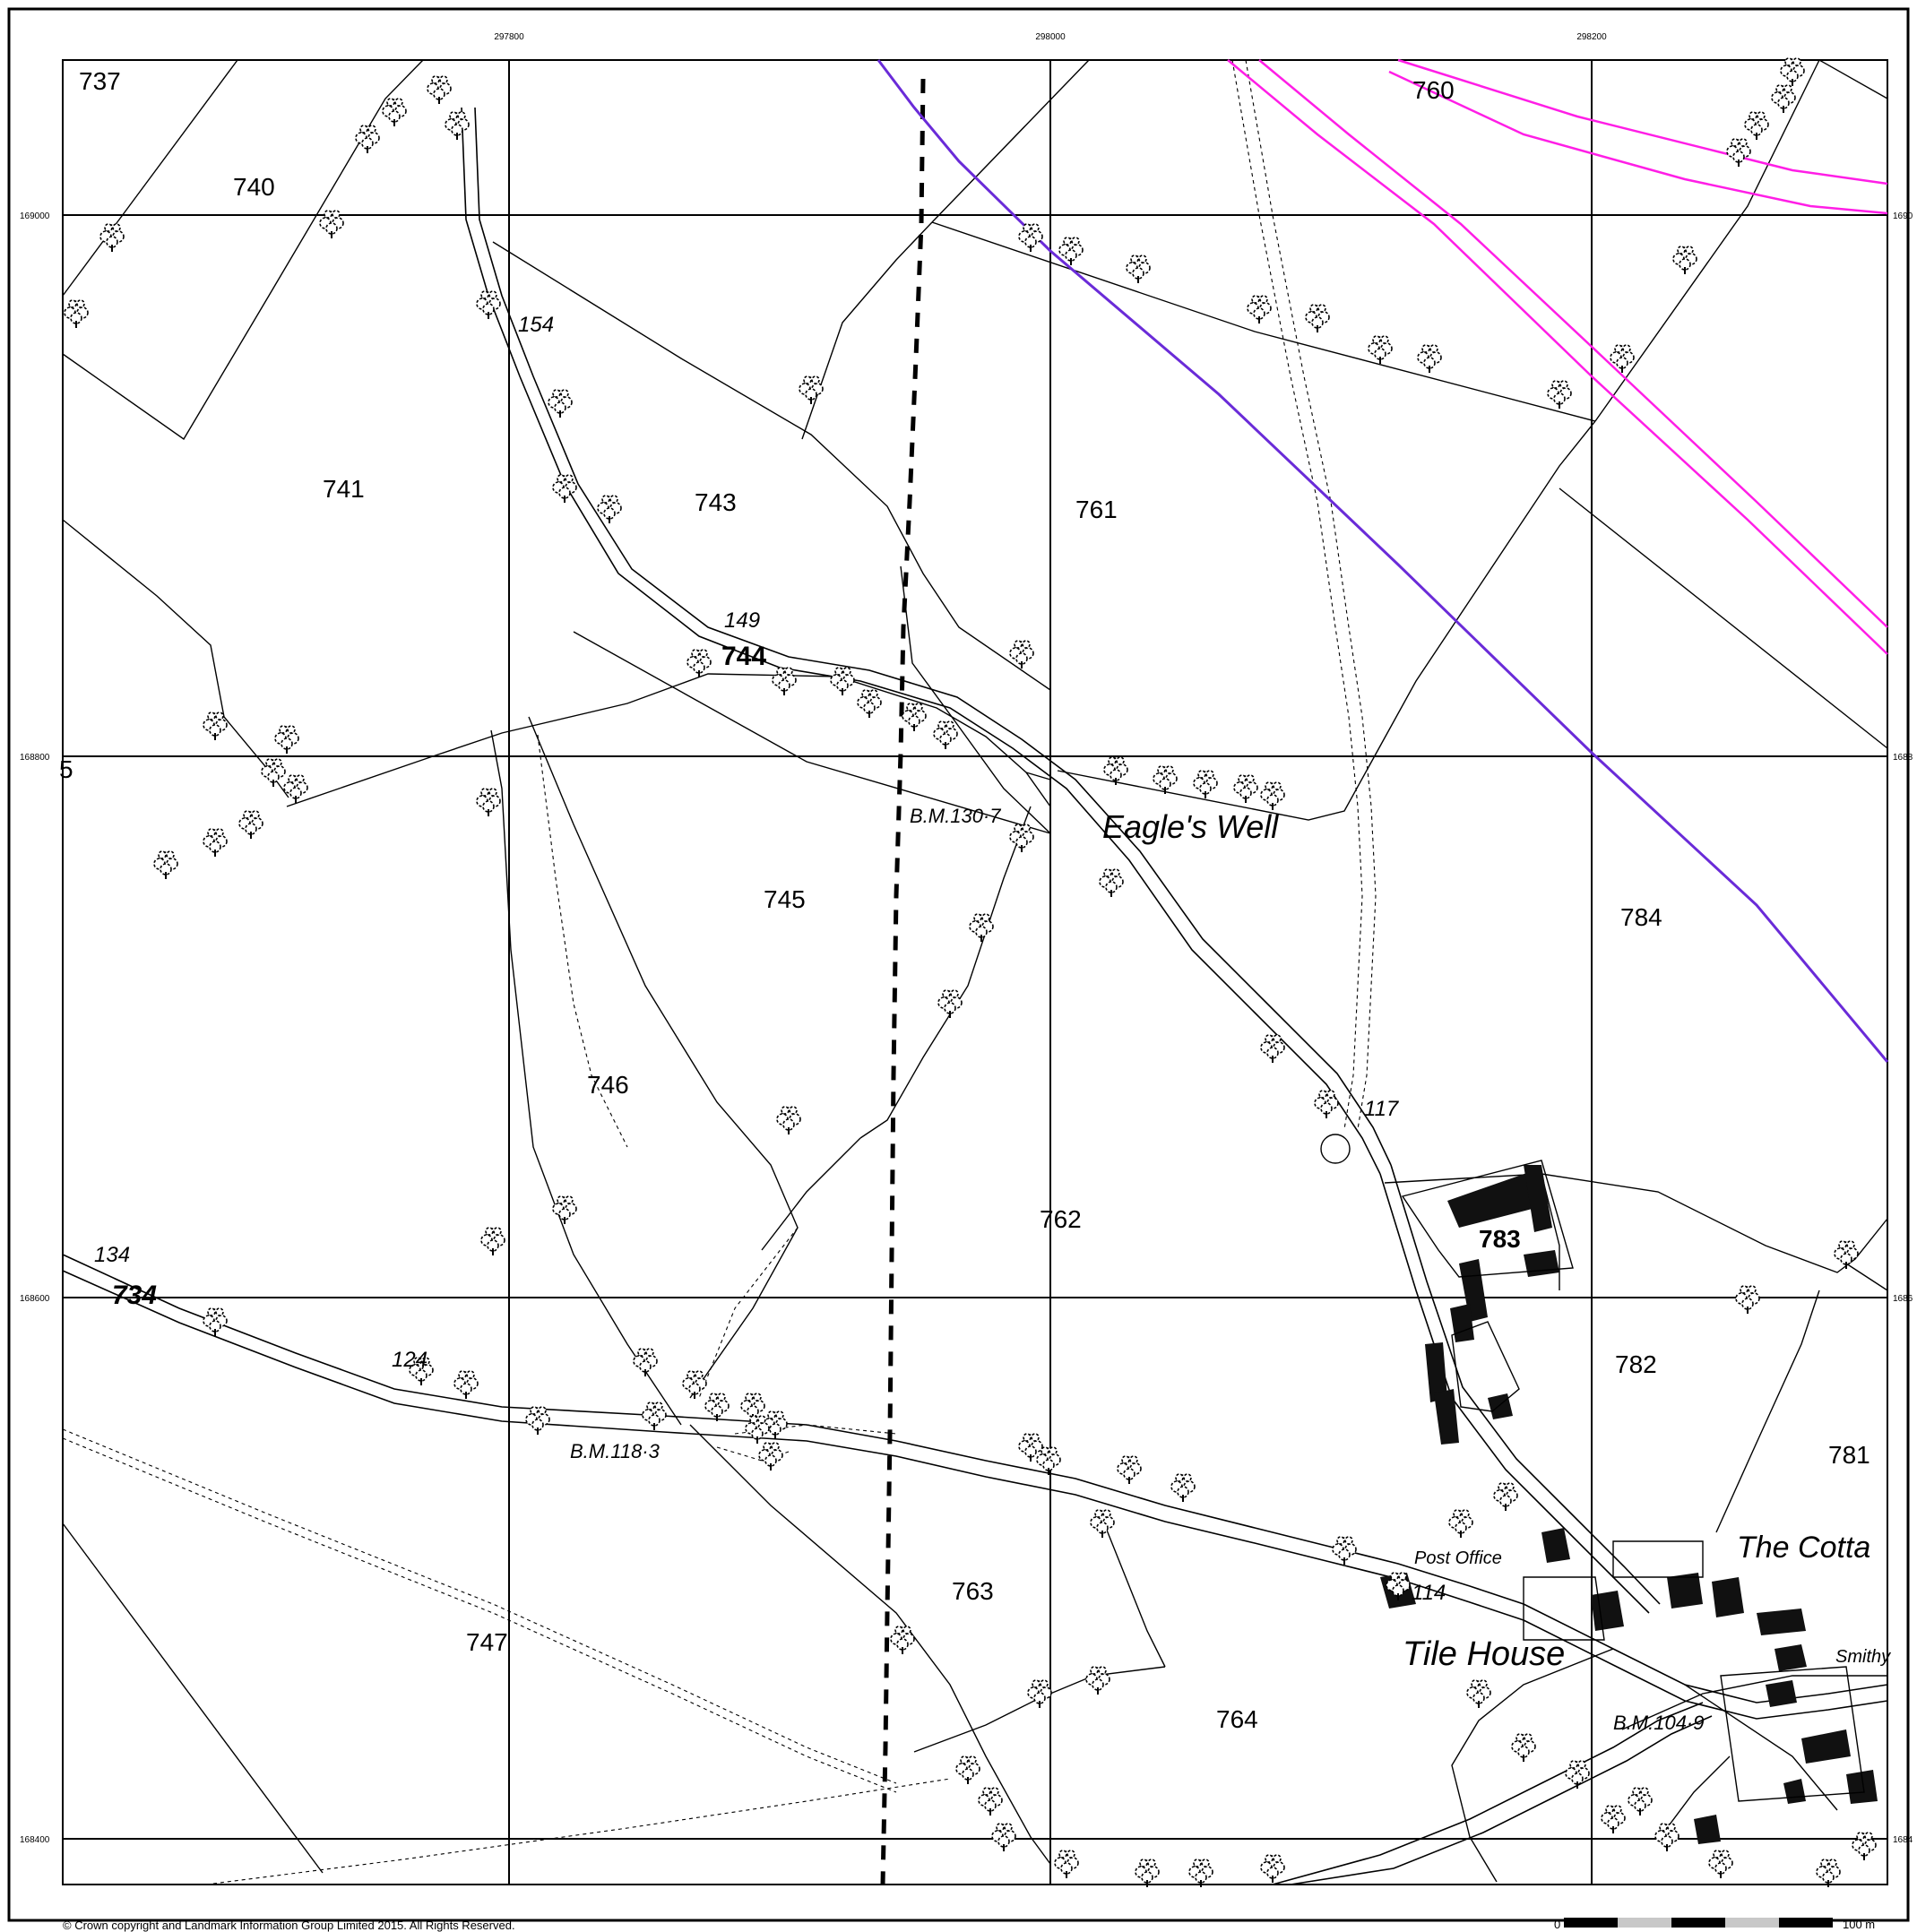 The height and width of the screenshot is (1932, 1917). Describe the element at coordinates (716, 502) in the screenshot. I see `parcel-743: 743` at that location.